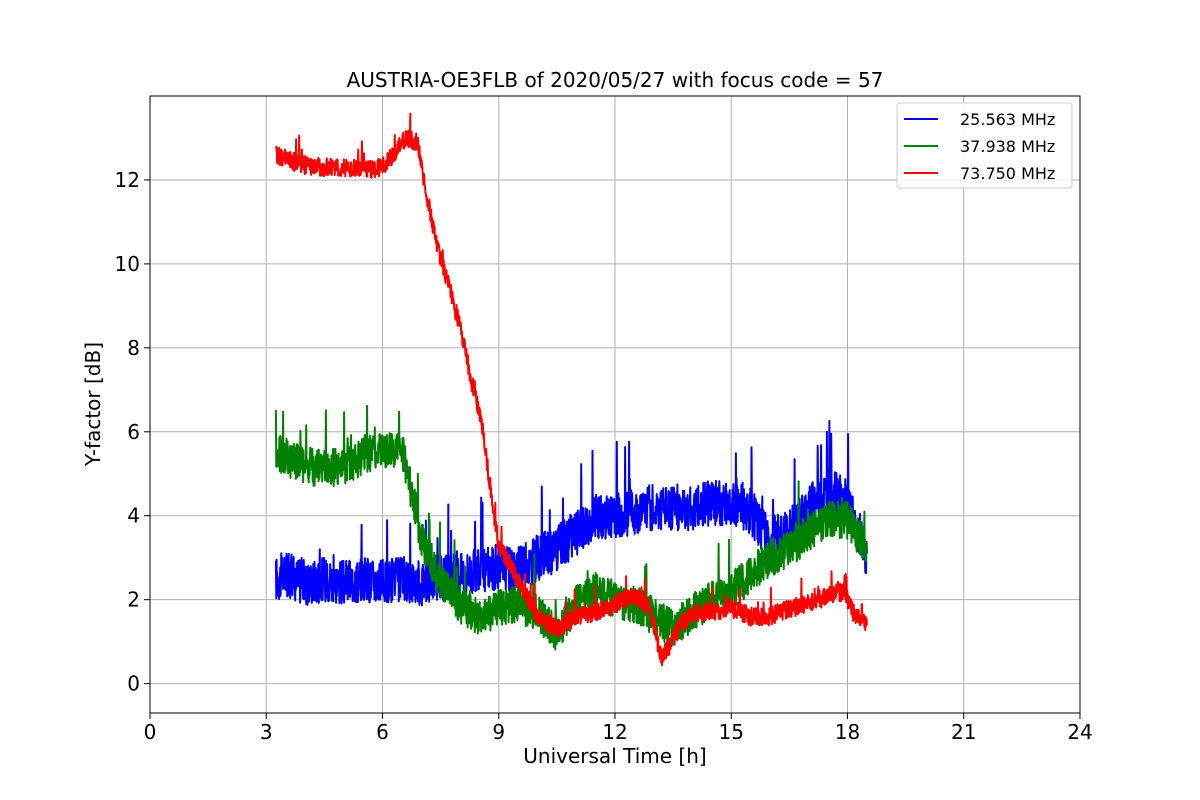 Image resolution: width=1200 pixels, height=800 pixels. I want to click on series-line, so click(571, 513).